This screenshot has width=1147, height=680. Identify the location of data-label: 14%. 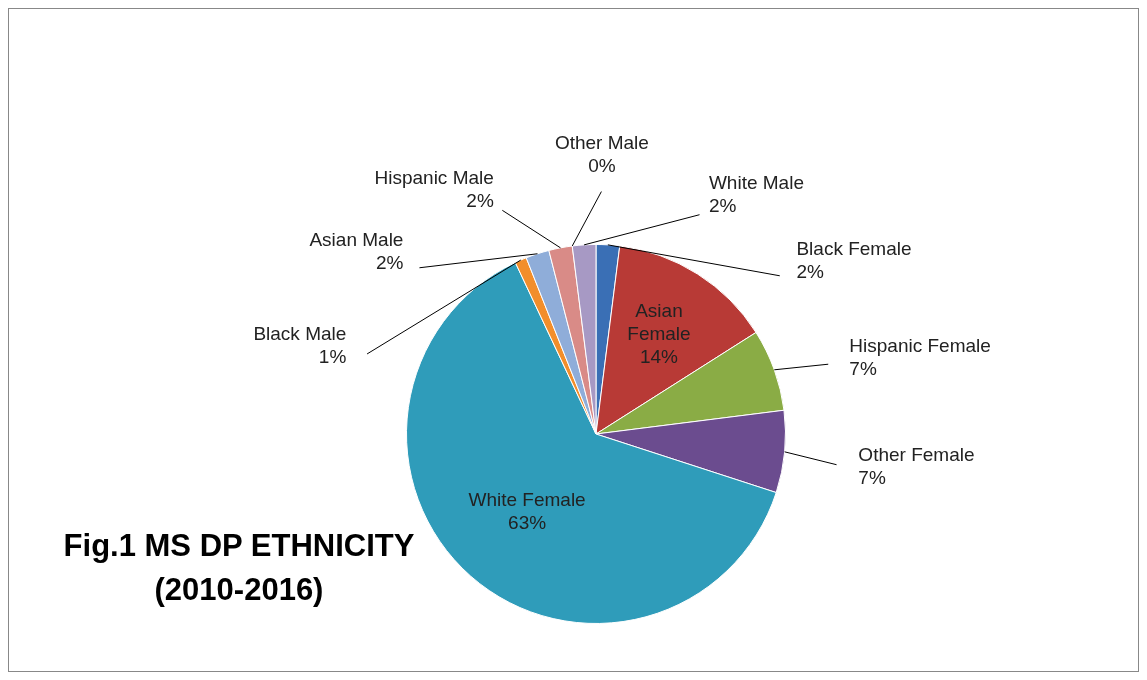
(659, 357).